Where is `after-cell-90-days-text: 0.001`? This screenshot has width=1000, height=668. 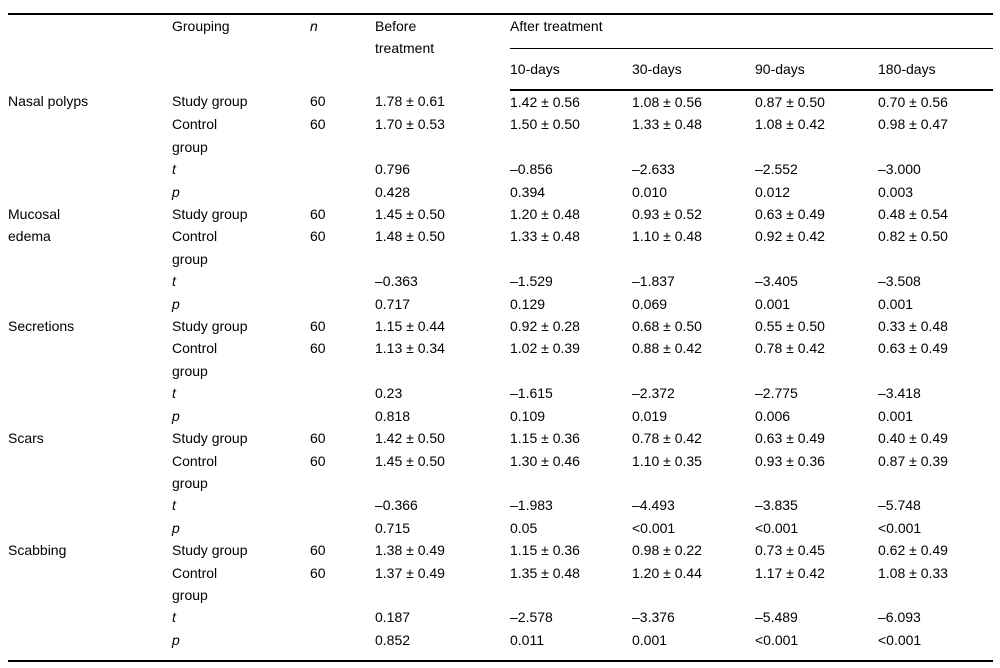 after-cell-90-days-text: 0.001 is located at coordinates (773, 303).